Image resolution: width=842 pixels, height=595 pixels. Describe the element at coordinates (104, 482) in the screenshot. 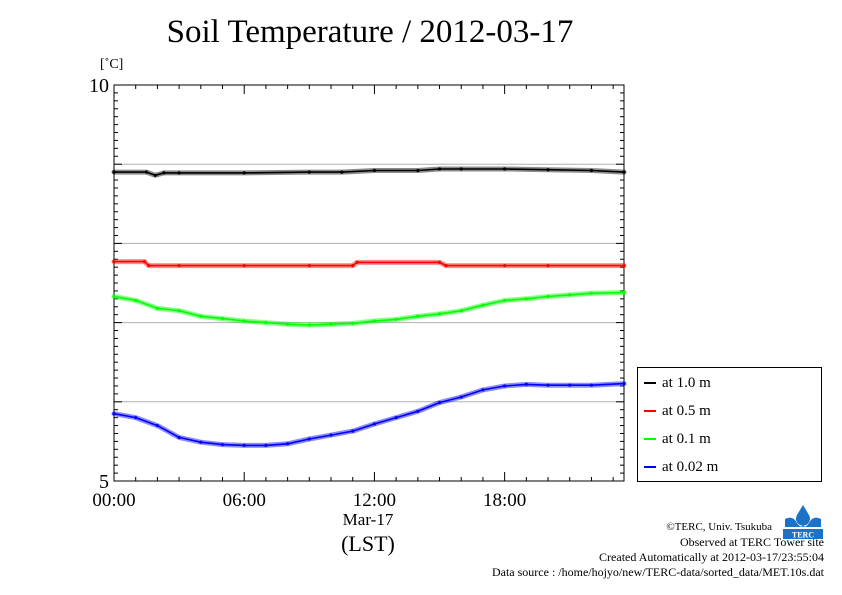

I see `y-tick-label: 5` at that location.